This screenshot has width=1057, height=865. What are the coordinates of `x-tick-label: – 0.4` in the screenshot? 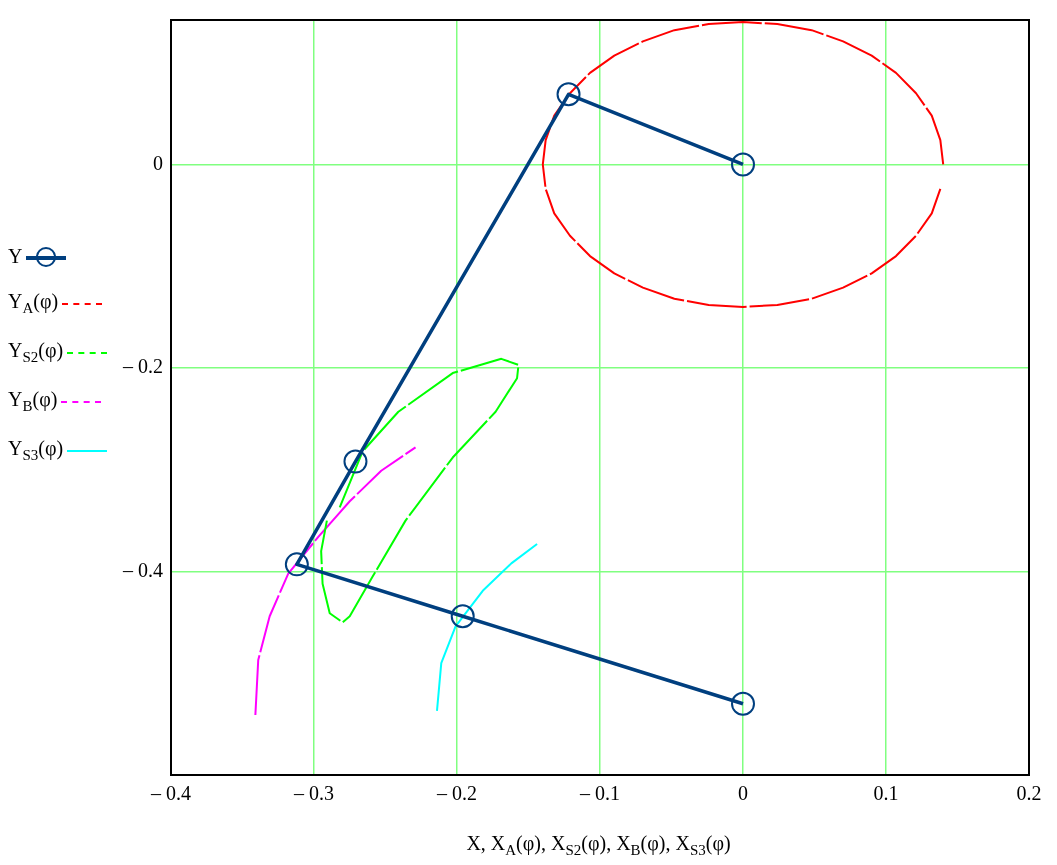 It's located at (170, 793).